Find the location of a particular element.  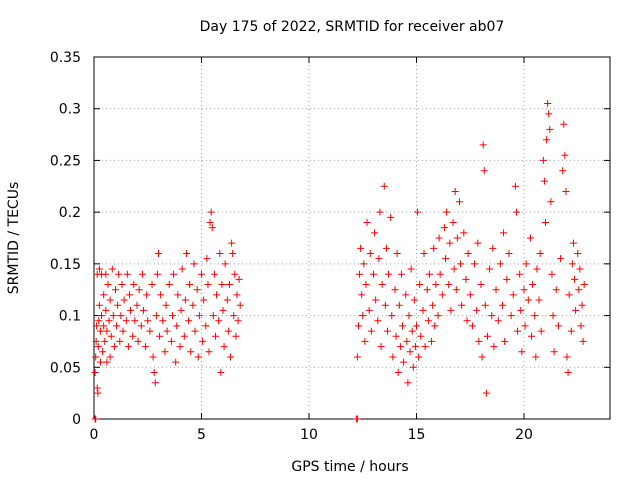

y-tick-label: 0.05 is located at coordinates (65, 368).